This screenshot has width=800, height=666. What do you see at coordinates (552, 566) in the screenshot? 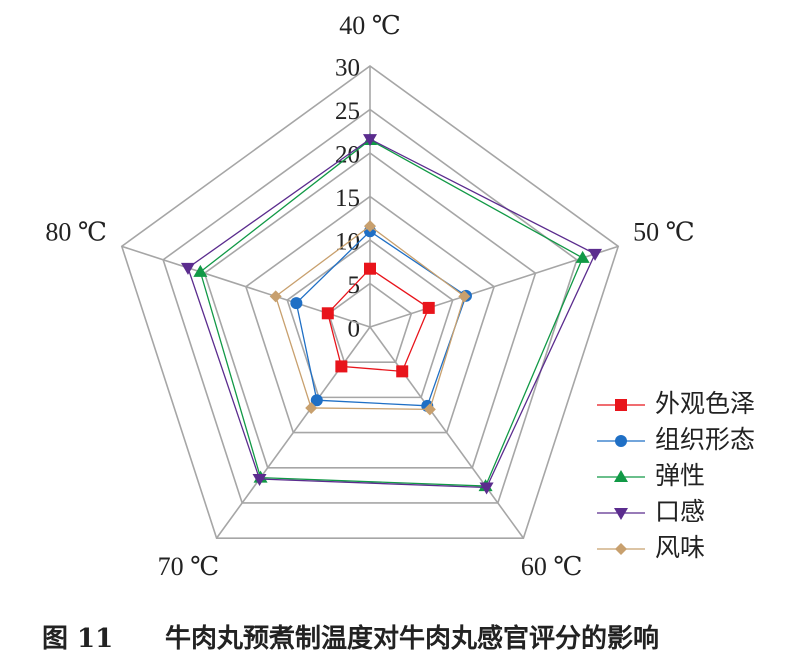
I see `category-label: 60 ℃` at bounding box center [552, 566].